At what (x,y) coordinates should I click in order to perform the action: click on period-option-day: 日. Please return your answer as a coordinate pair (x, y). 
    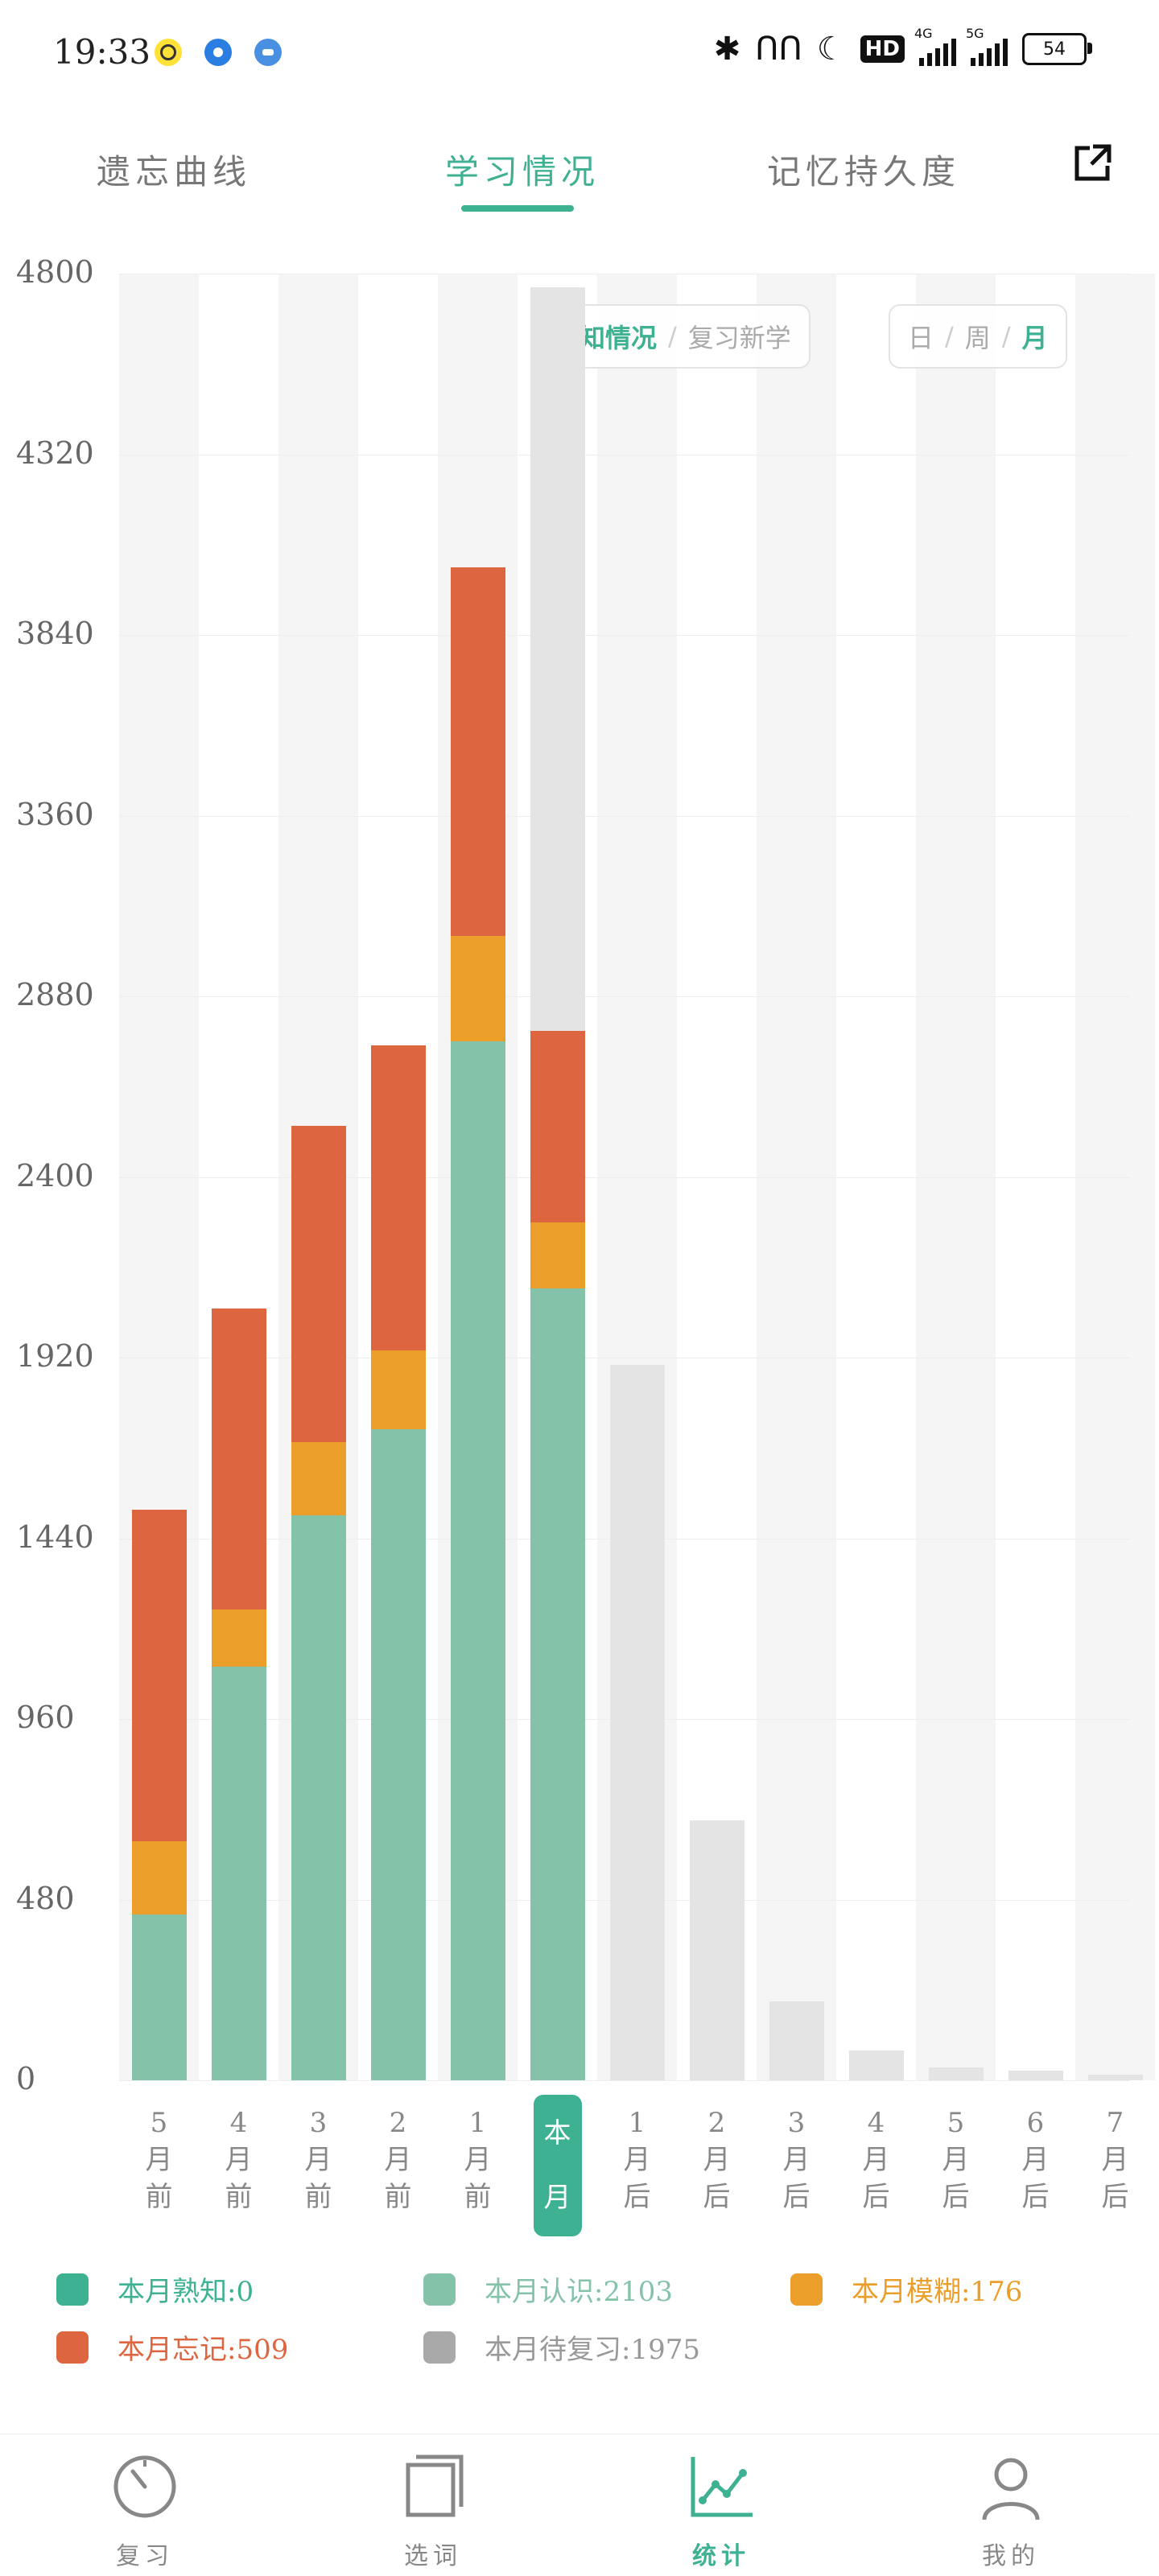
    Looking at the image, I should click on (921, 338).